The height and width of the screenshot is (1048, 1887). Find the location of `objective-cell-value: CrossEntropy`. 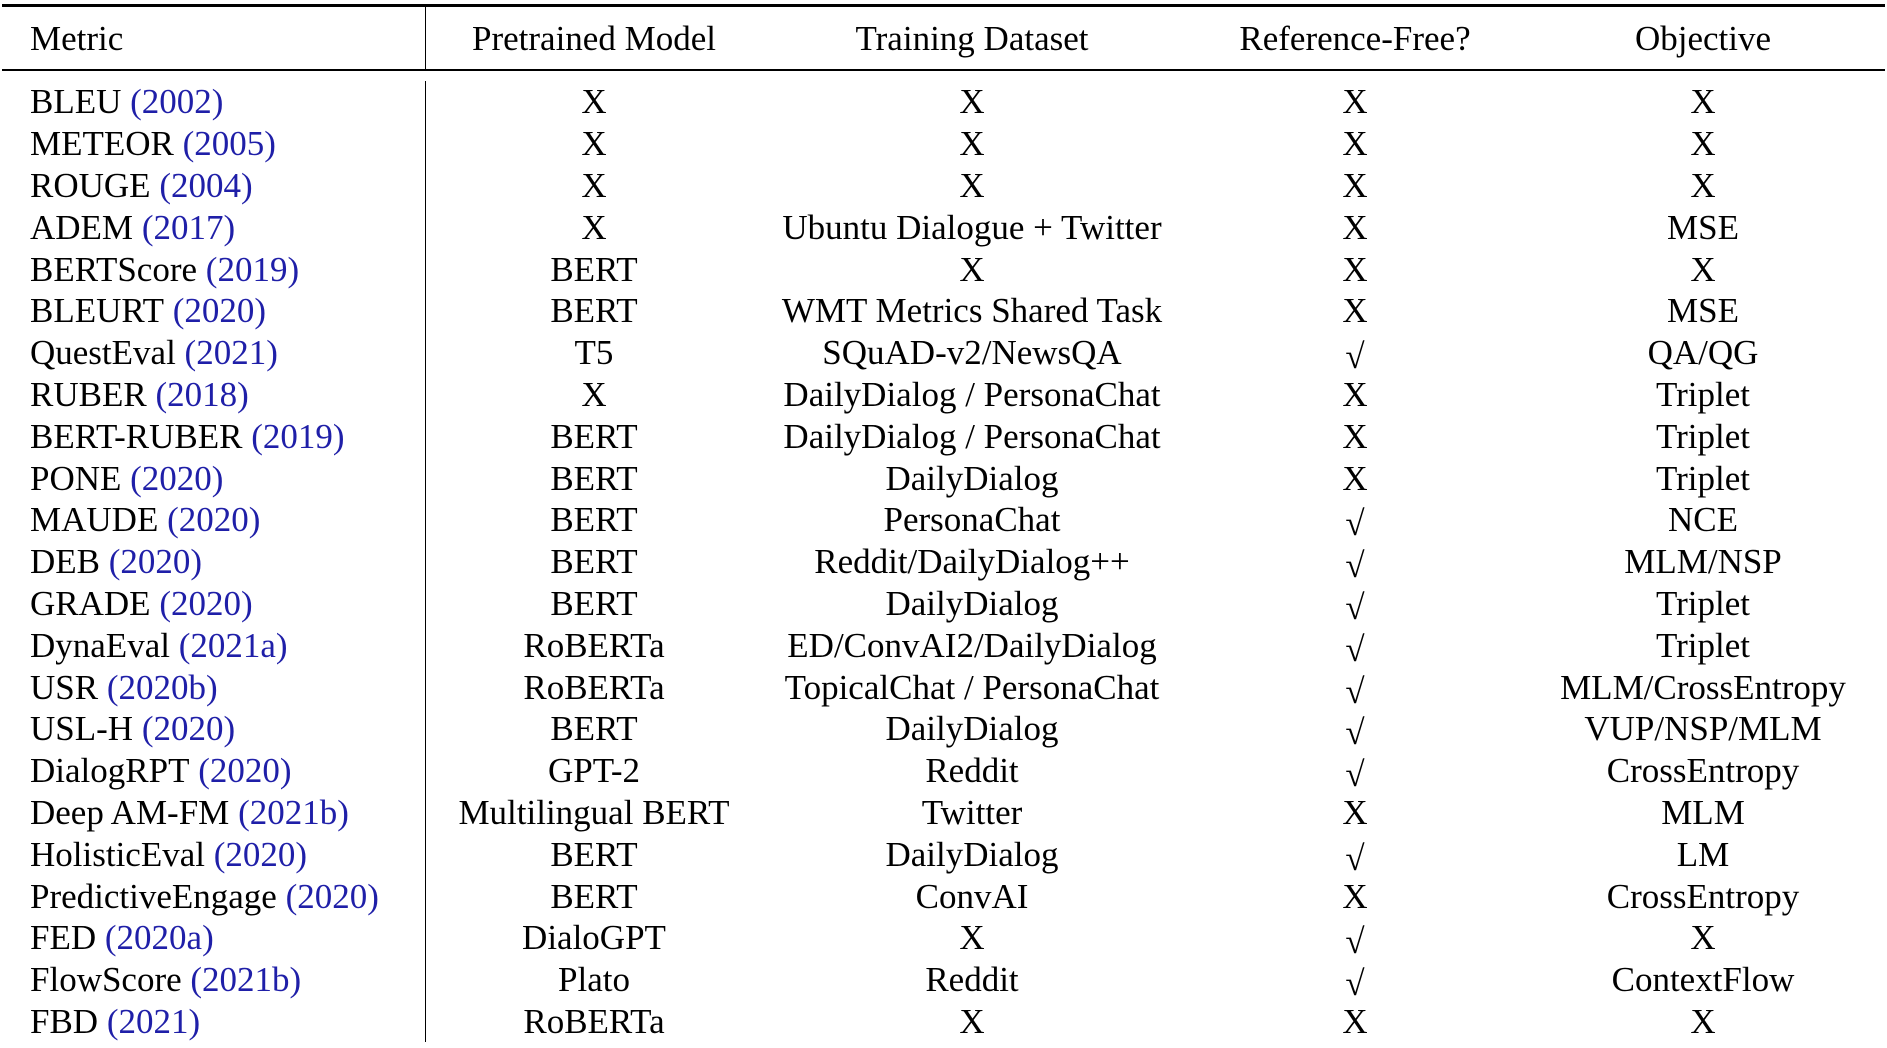

objective-cell-value: CrossEntropy is located at coordinates (1703, 896).